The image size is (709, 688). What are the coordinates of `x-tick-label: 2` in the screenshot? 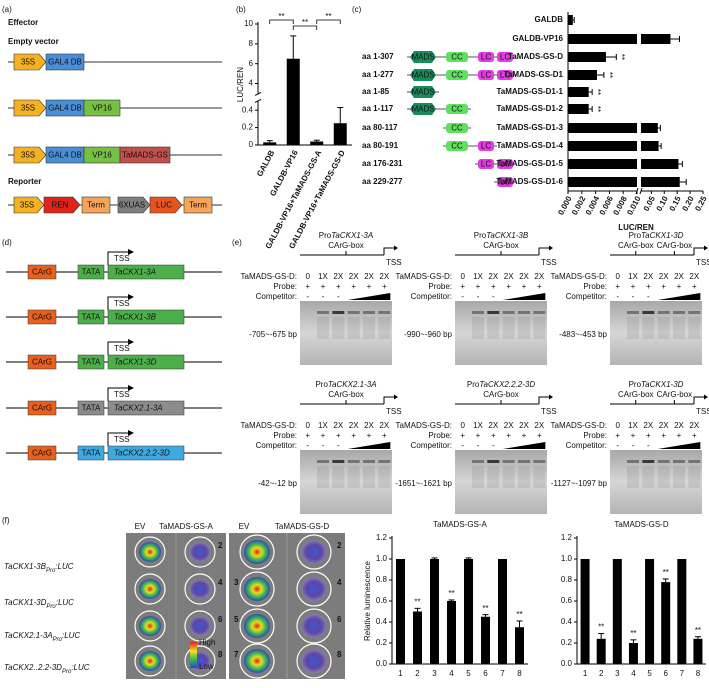 It's located at (417, 673).